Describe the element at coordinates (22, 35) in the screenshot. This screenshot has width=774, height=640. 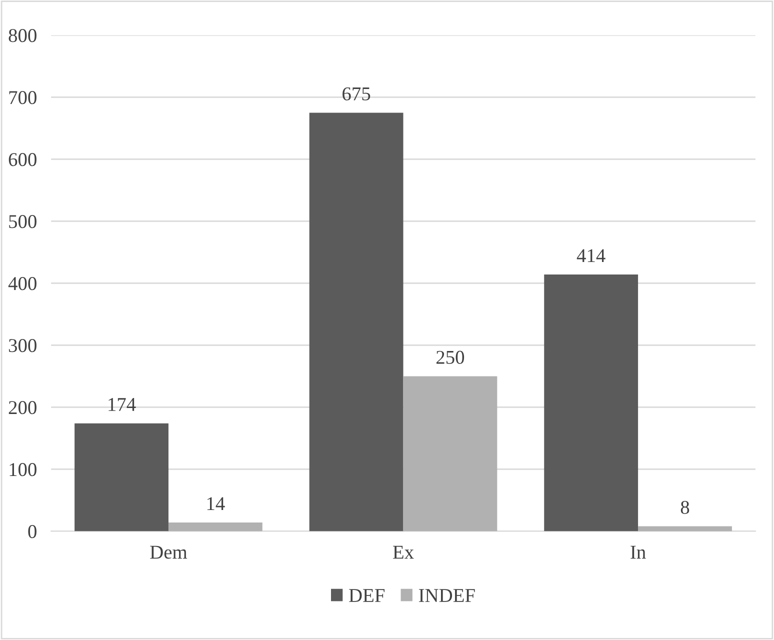
I see `y-tick-label: 800` at that location.